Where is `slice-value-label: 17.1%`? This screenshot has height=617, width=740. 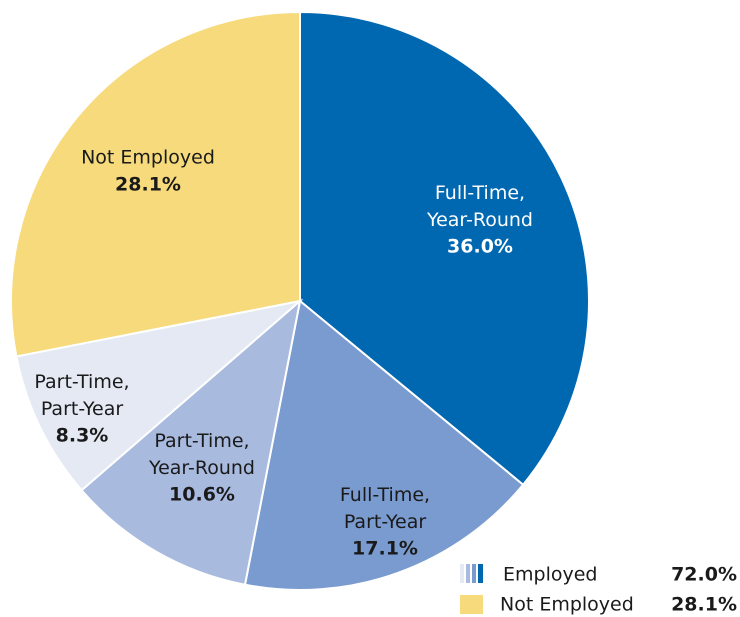 slice-value-label: 17.1% is located at coordinates (385, 549).